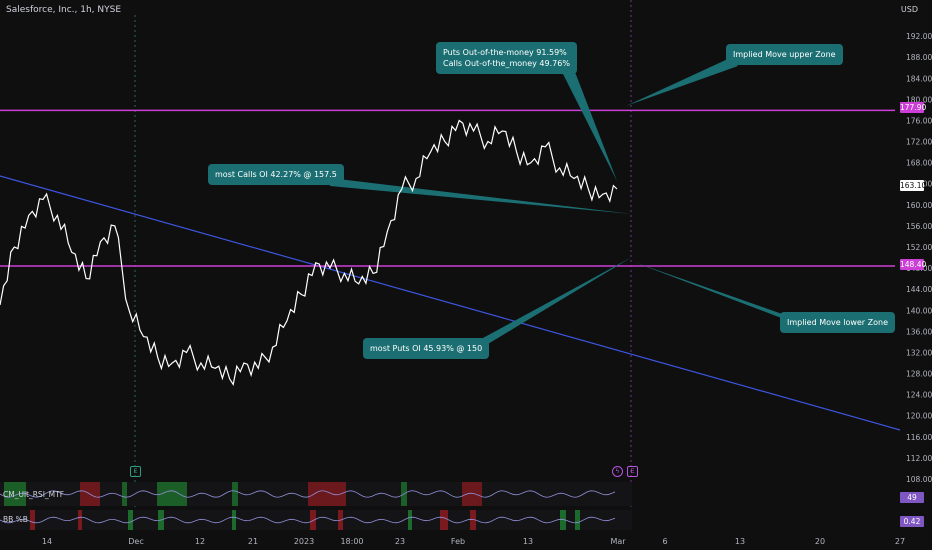 Image resolution: width=932 pixels, height=550 pixels. Describe the element at coordinates (588, 124) in the screenshot. I see `otm-pointer` at that location.